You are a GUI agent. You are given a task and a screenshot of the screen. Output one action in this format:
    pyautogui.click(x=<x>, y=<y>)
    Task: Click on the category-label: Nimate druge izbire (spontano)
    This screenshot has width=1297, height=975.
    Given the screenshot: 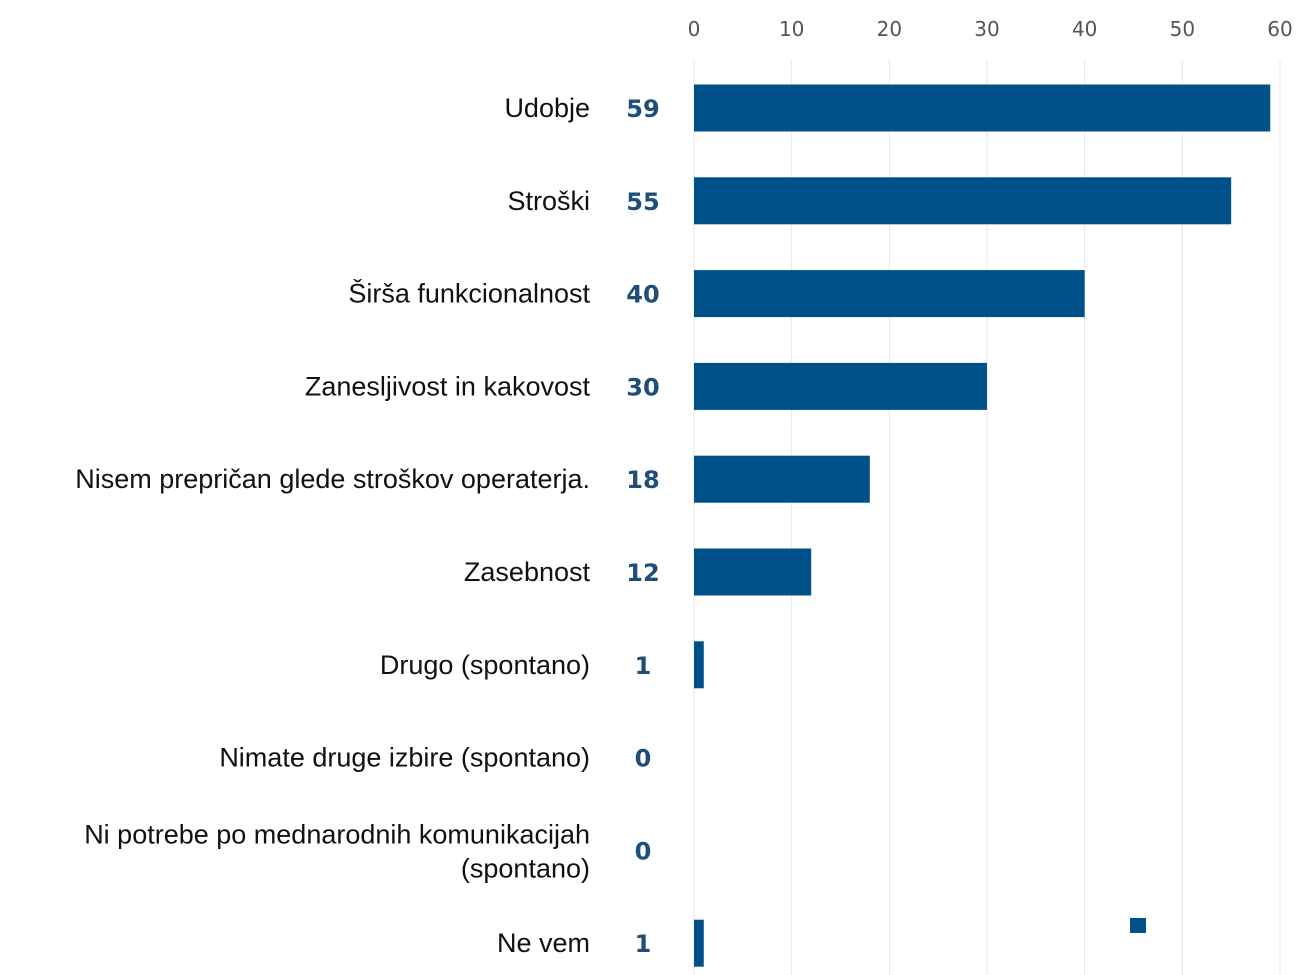 What is the action you would take?
    pyautogui.click(x=404, y=758)
    